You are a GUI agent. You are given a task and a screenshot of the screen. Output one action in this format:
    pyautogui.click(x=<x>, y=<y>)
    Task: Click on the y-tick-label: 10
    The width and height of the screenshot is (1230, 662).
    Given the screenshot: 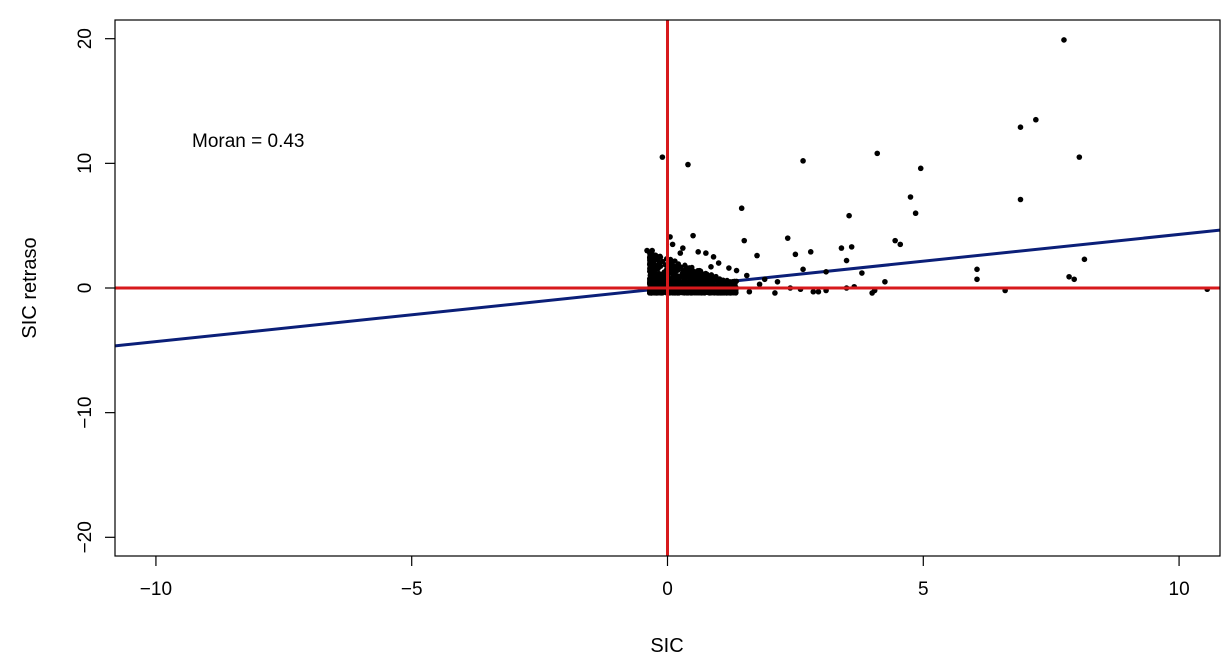 What is the action you would take?
    pyautogui.click(x=85, y=163)
    